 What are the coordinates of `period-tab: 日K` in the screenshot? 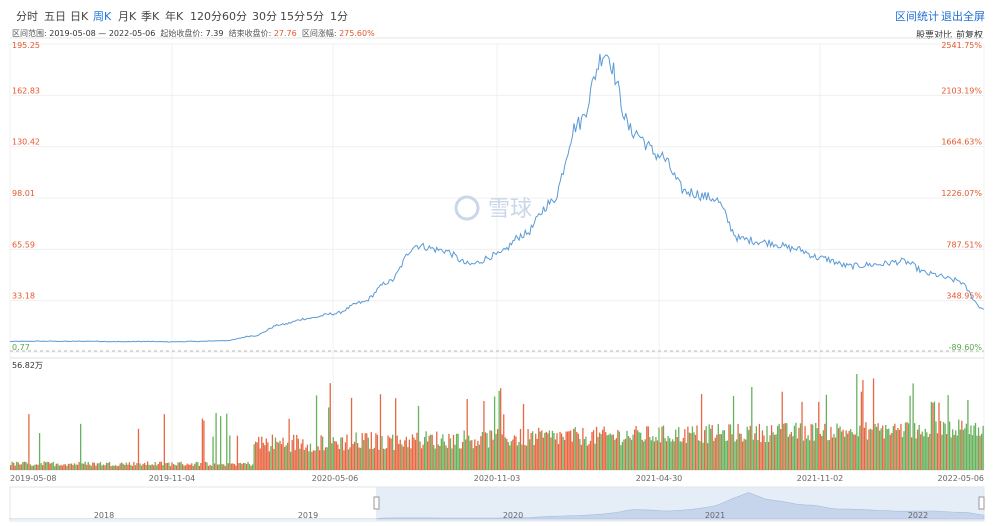 It's located at (79, 16).